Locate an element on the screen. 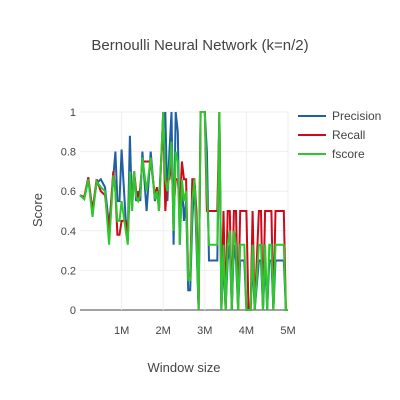 The image size is (400, 400). legend-label: Recall is located at coordinates (348, 135).